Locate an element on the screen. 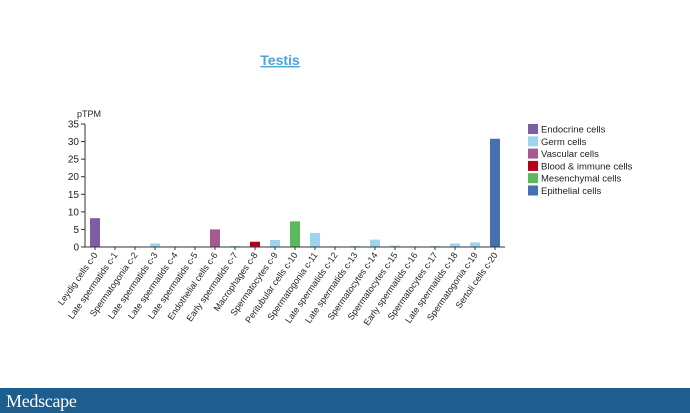 The image size is (690, 413). y-tick-label: 5 is located at coordinates (76, 230).